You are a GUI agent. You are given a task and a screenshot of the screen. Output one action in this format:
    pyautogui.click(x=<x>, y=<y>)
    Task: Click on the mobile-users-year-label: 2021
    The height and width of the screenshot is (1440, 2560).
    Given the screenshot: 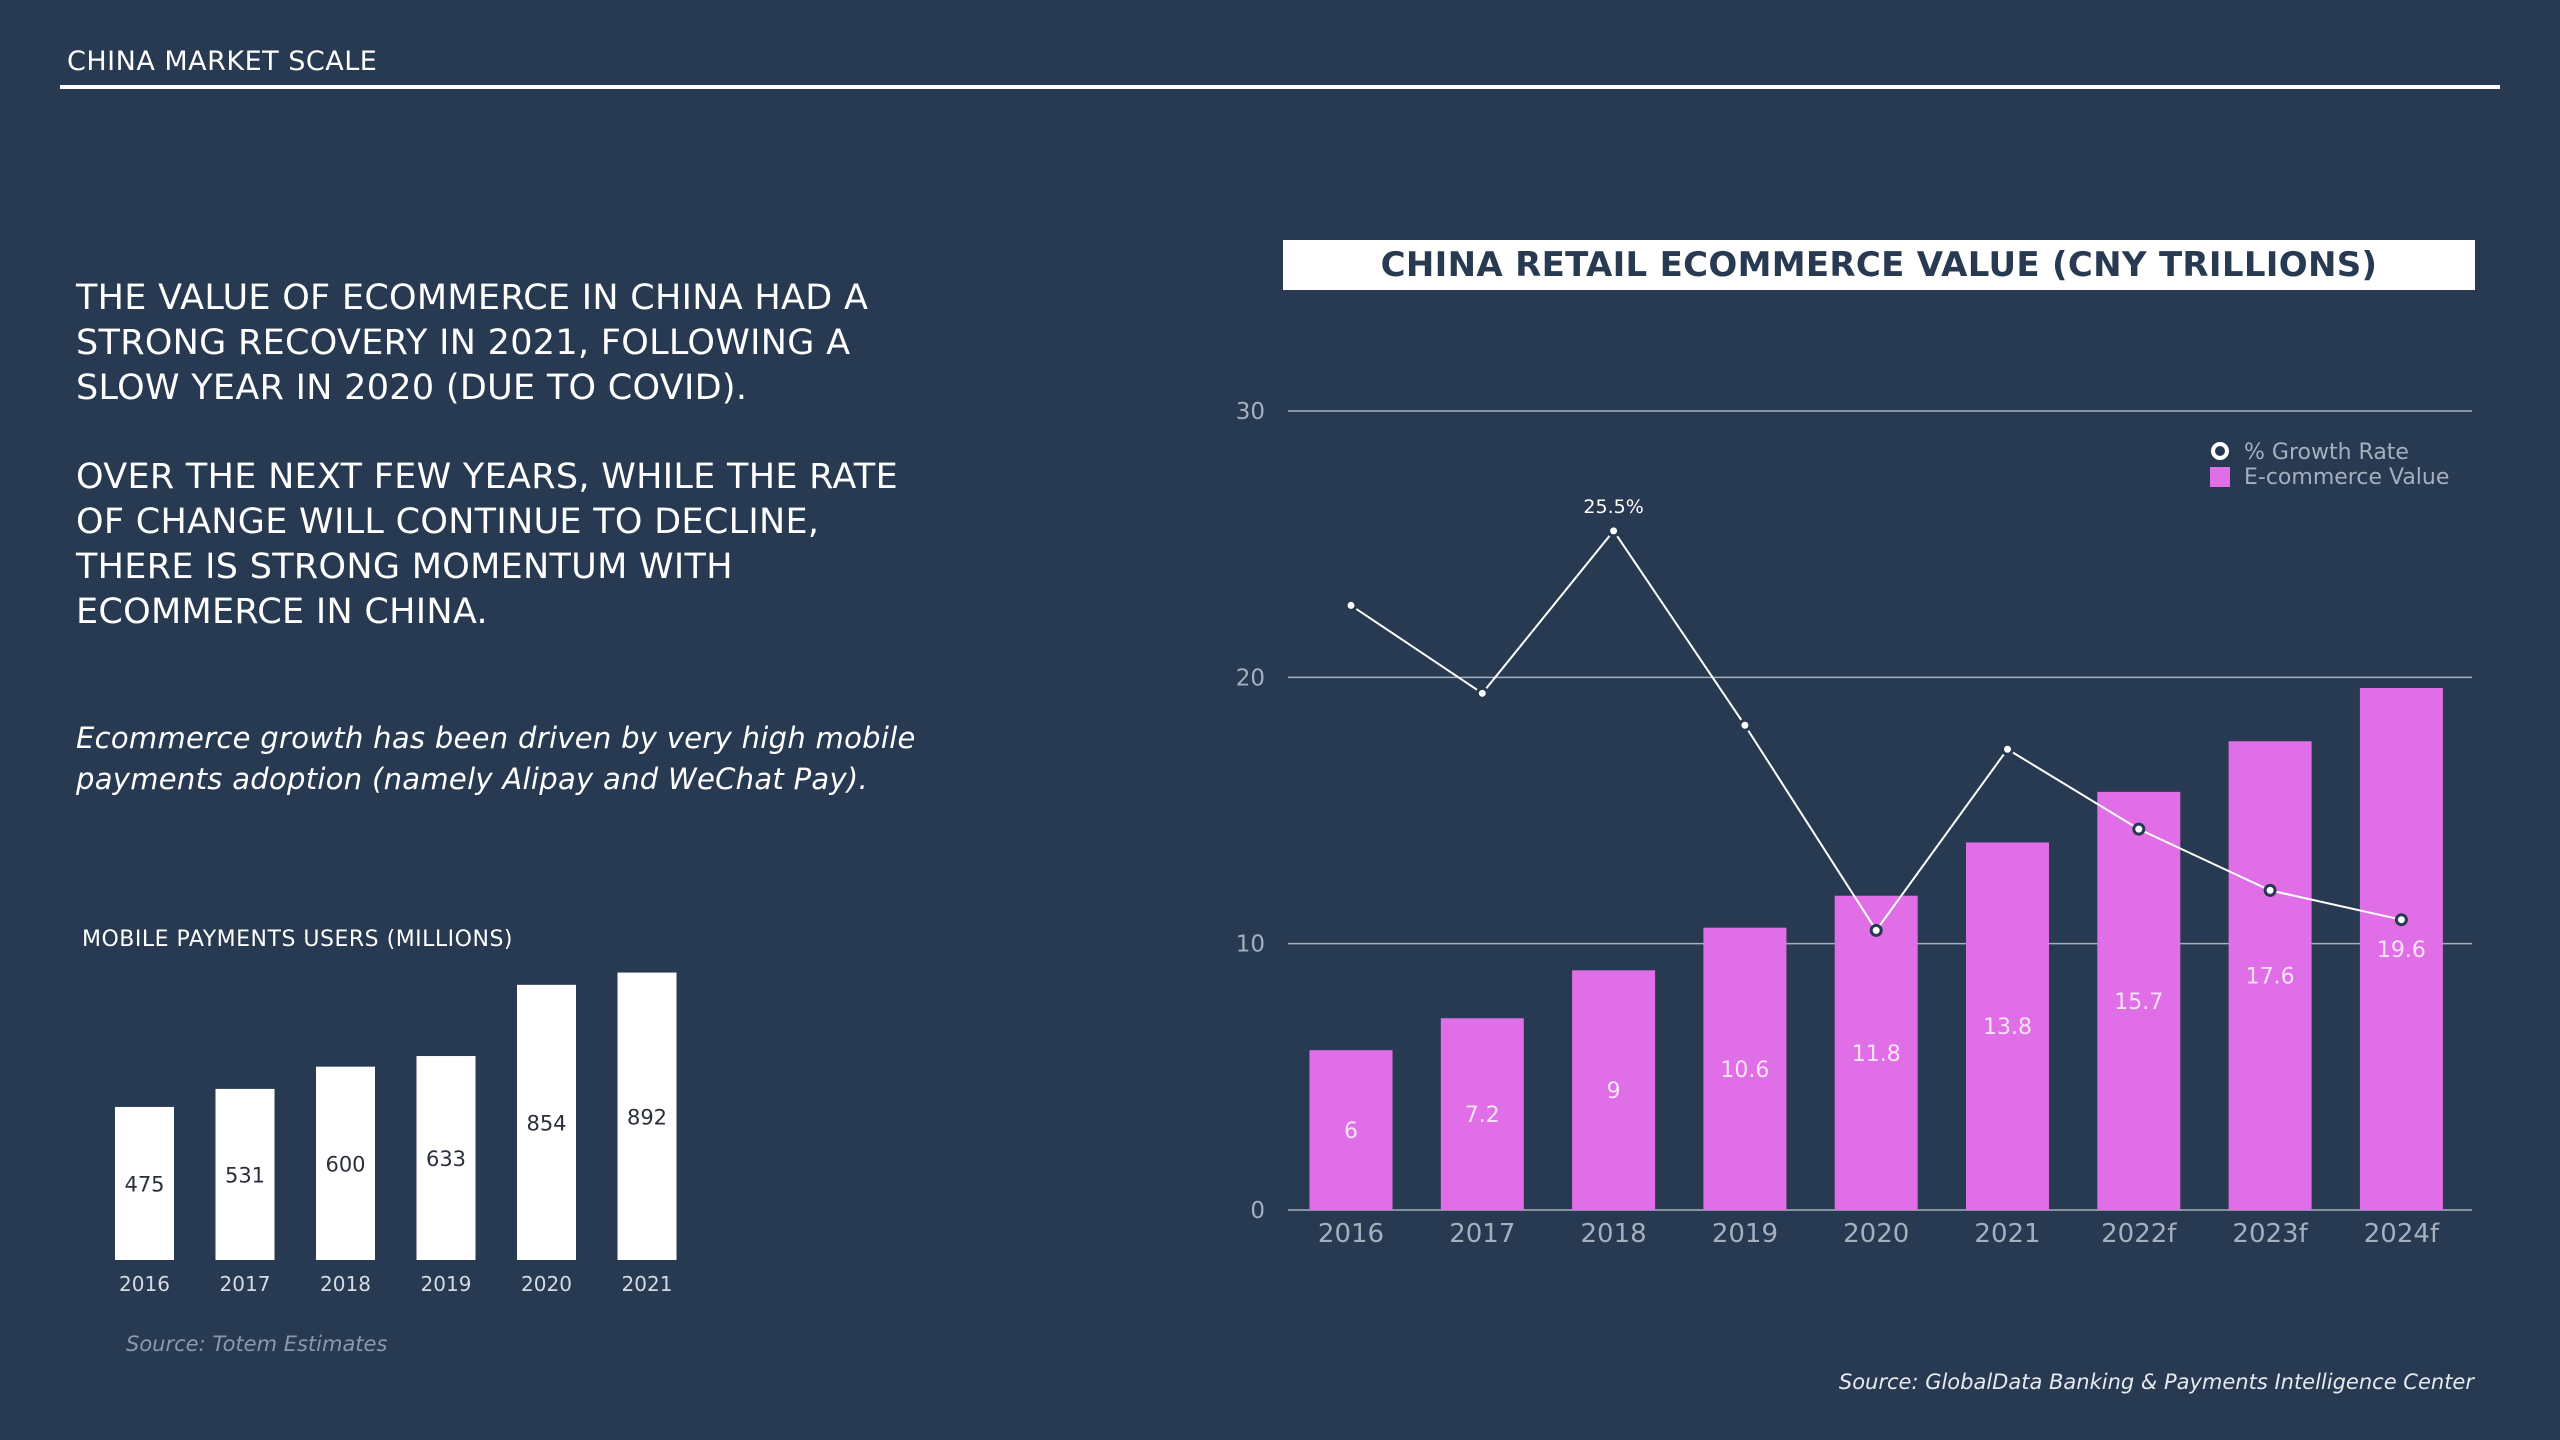 What is the action you would take?
    pyautogui.click(x=647, y=1284)
    